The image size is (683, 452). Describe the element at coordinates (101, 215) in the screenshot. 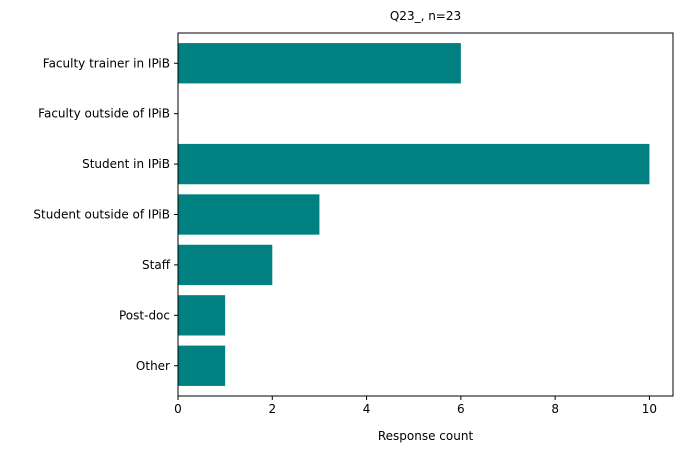

I see `y-tick-label: Student outside of IPiB` at that location.